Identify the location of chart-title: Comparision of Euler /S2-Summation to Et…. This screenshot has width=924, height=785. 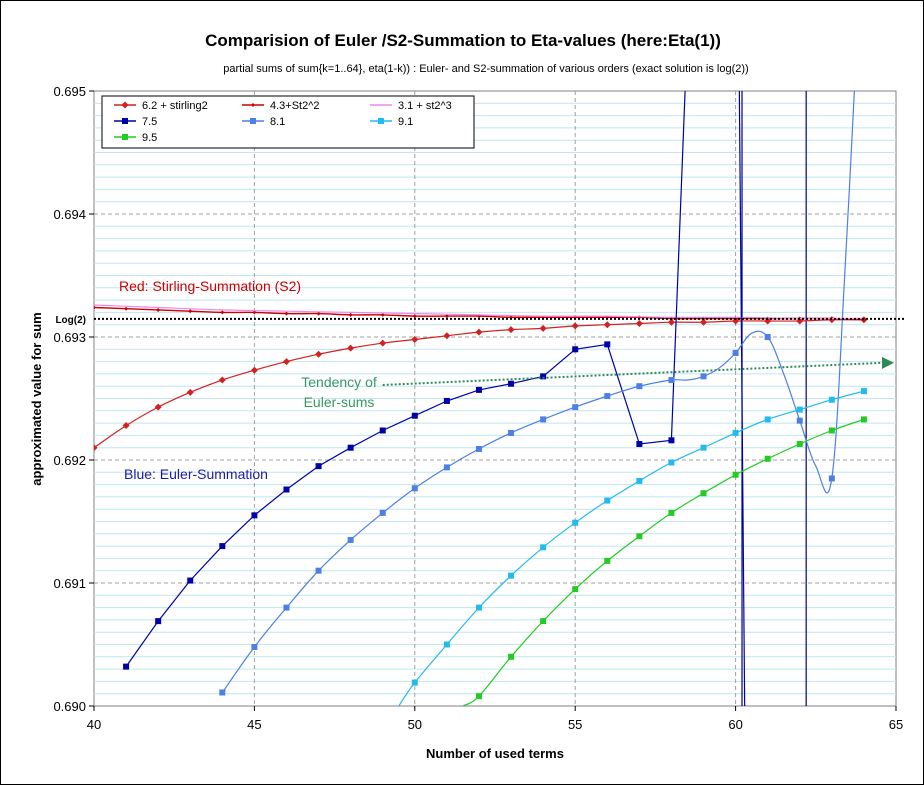
(463, 40).